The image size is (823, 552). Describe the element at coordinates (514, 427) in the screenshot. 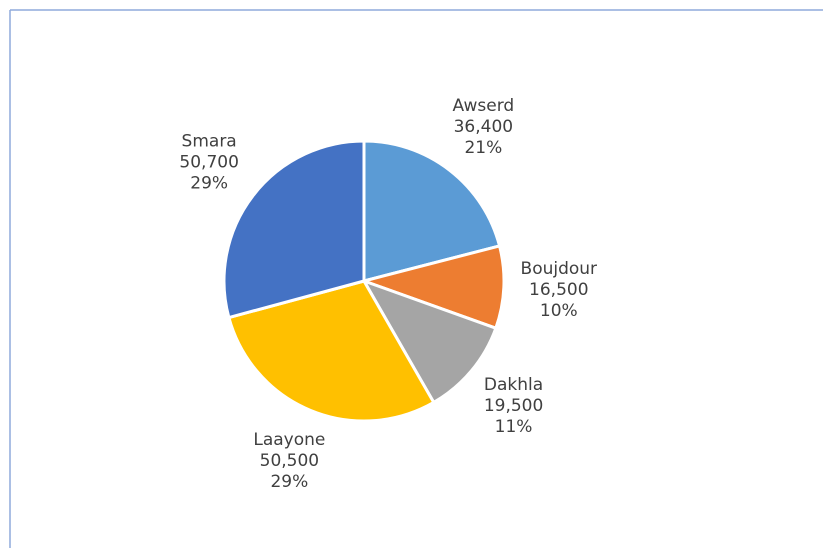

I see `slice-percent-label: 11%` at that location.